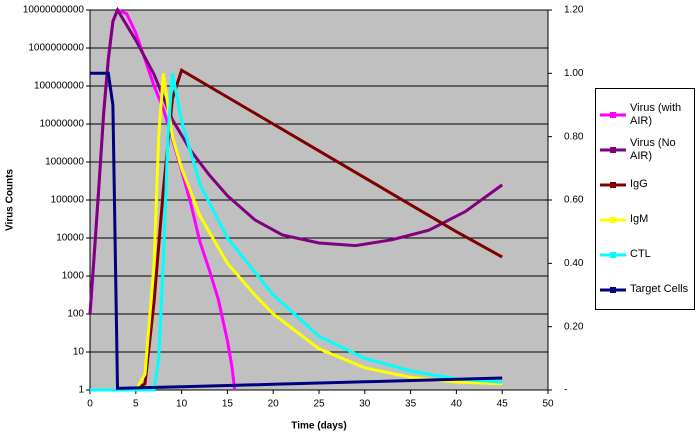  I want to click on y-tick-label: 1, so click(81, 390).